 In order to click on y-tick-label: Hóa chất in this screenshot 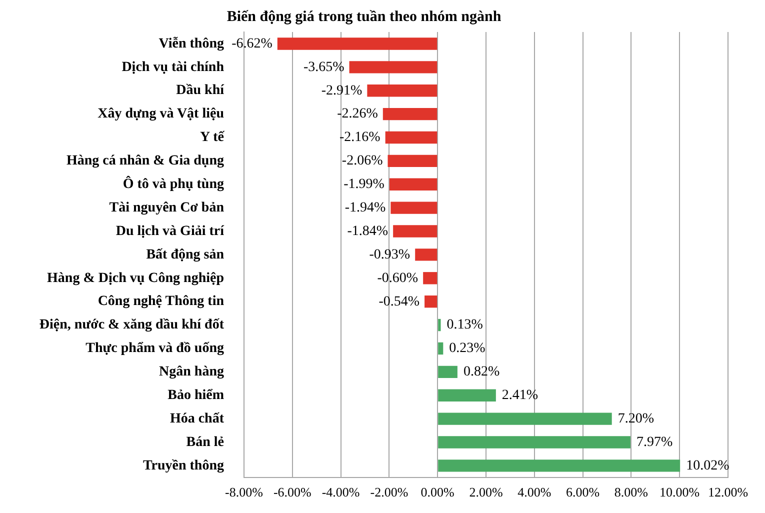, I will do `click(197, 418)`.